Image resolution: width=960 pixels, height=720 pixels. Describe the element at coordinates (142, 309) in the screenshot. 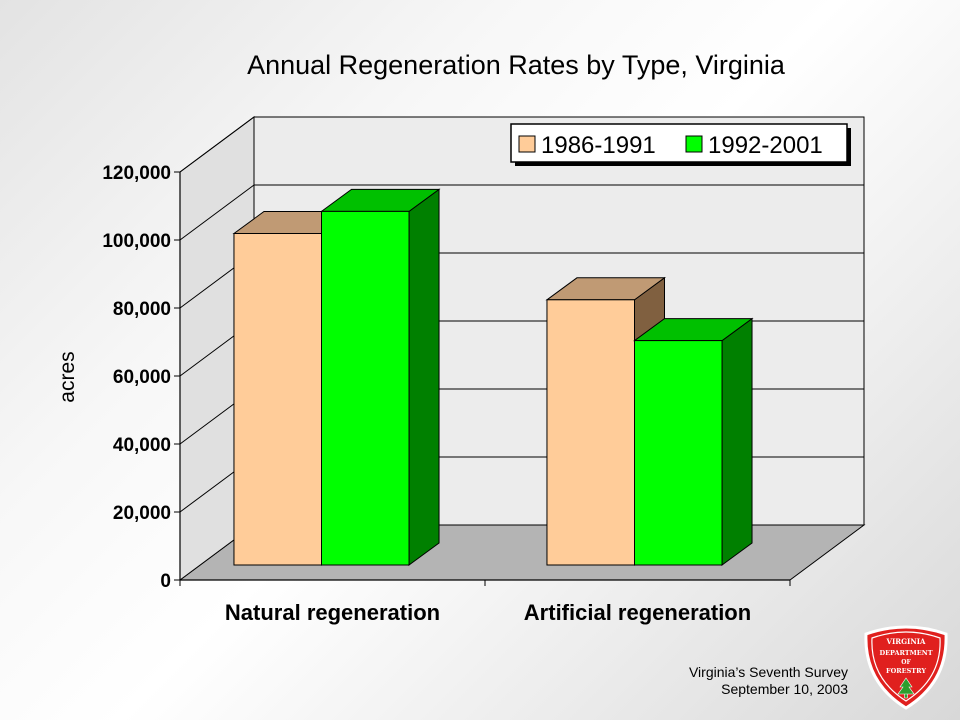

I see `y-tick-label: 80,000` at that location.